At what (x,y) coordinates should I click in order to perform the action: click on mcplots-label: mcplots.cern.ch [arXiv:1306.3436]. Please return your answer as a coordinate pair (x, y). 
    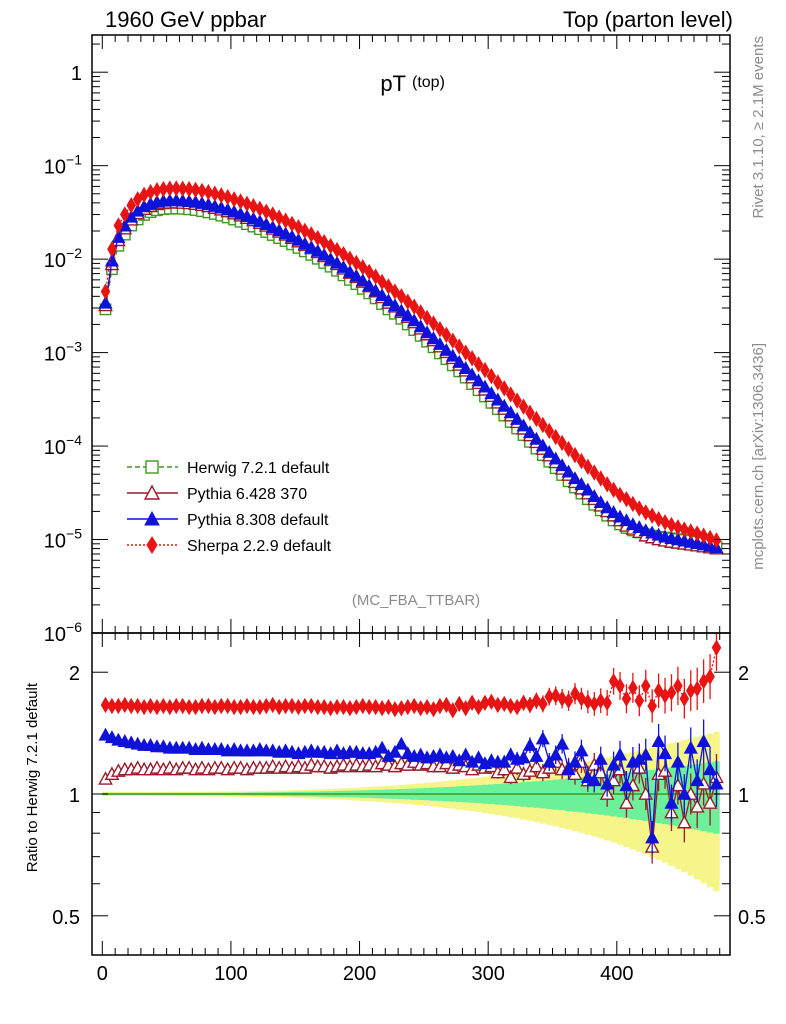
    Looking at the image, I should click on (758, 456).